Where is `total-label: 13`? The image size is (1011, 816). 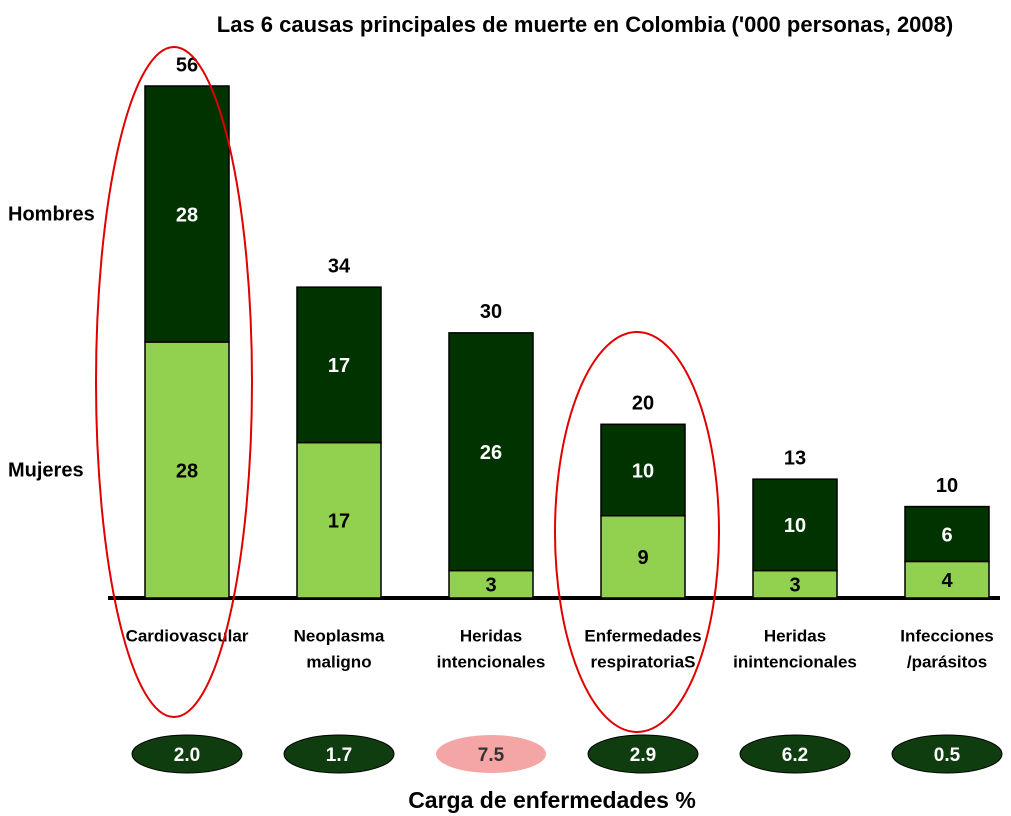 total-label: 13 is located at coordinates (795, 458).